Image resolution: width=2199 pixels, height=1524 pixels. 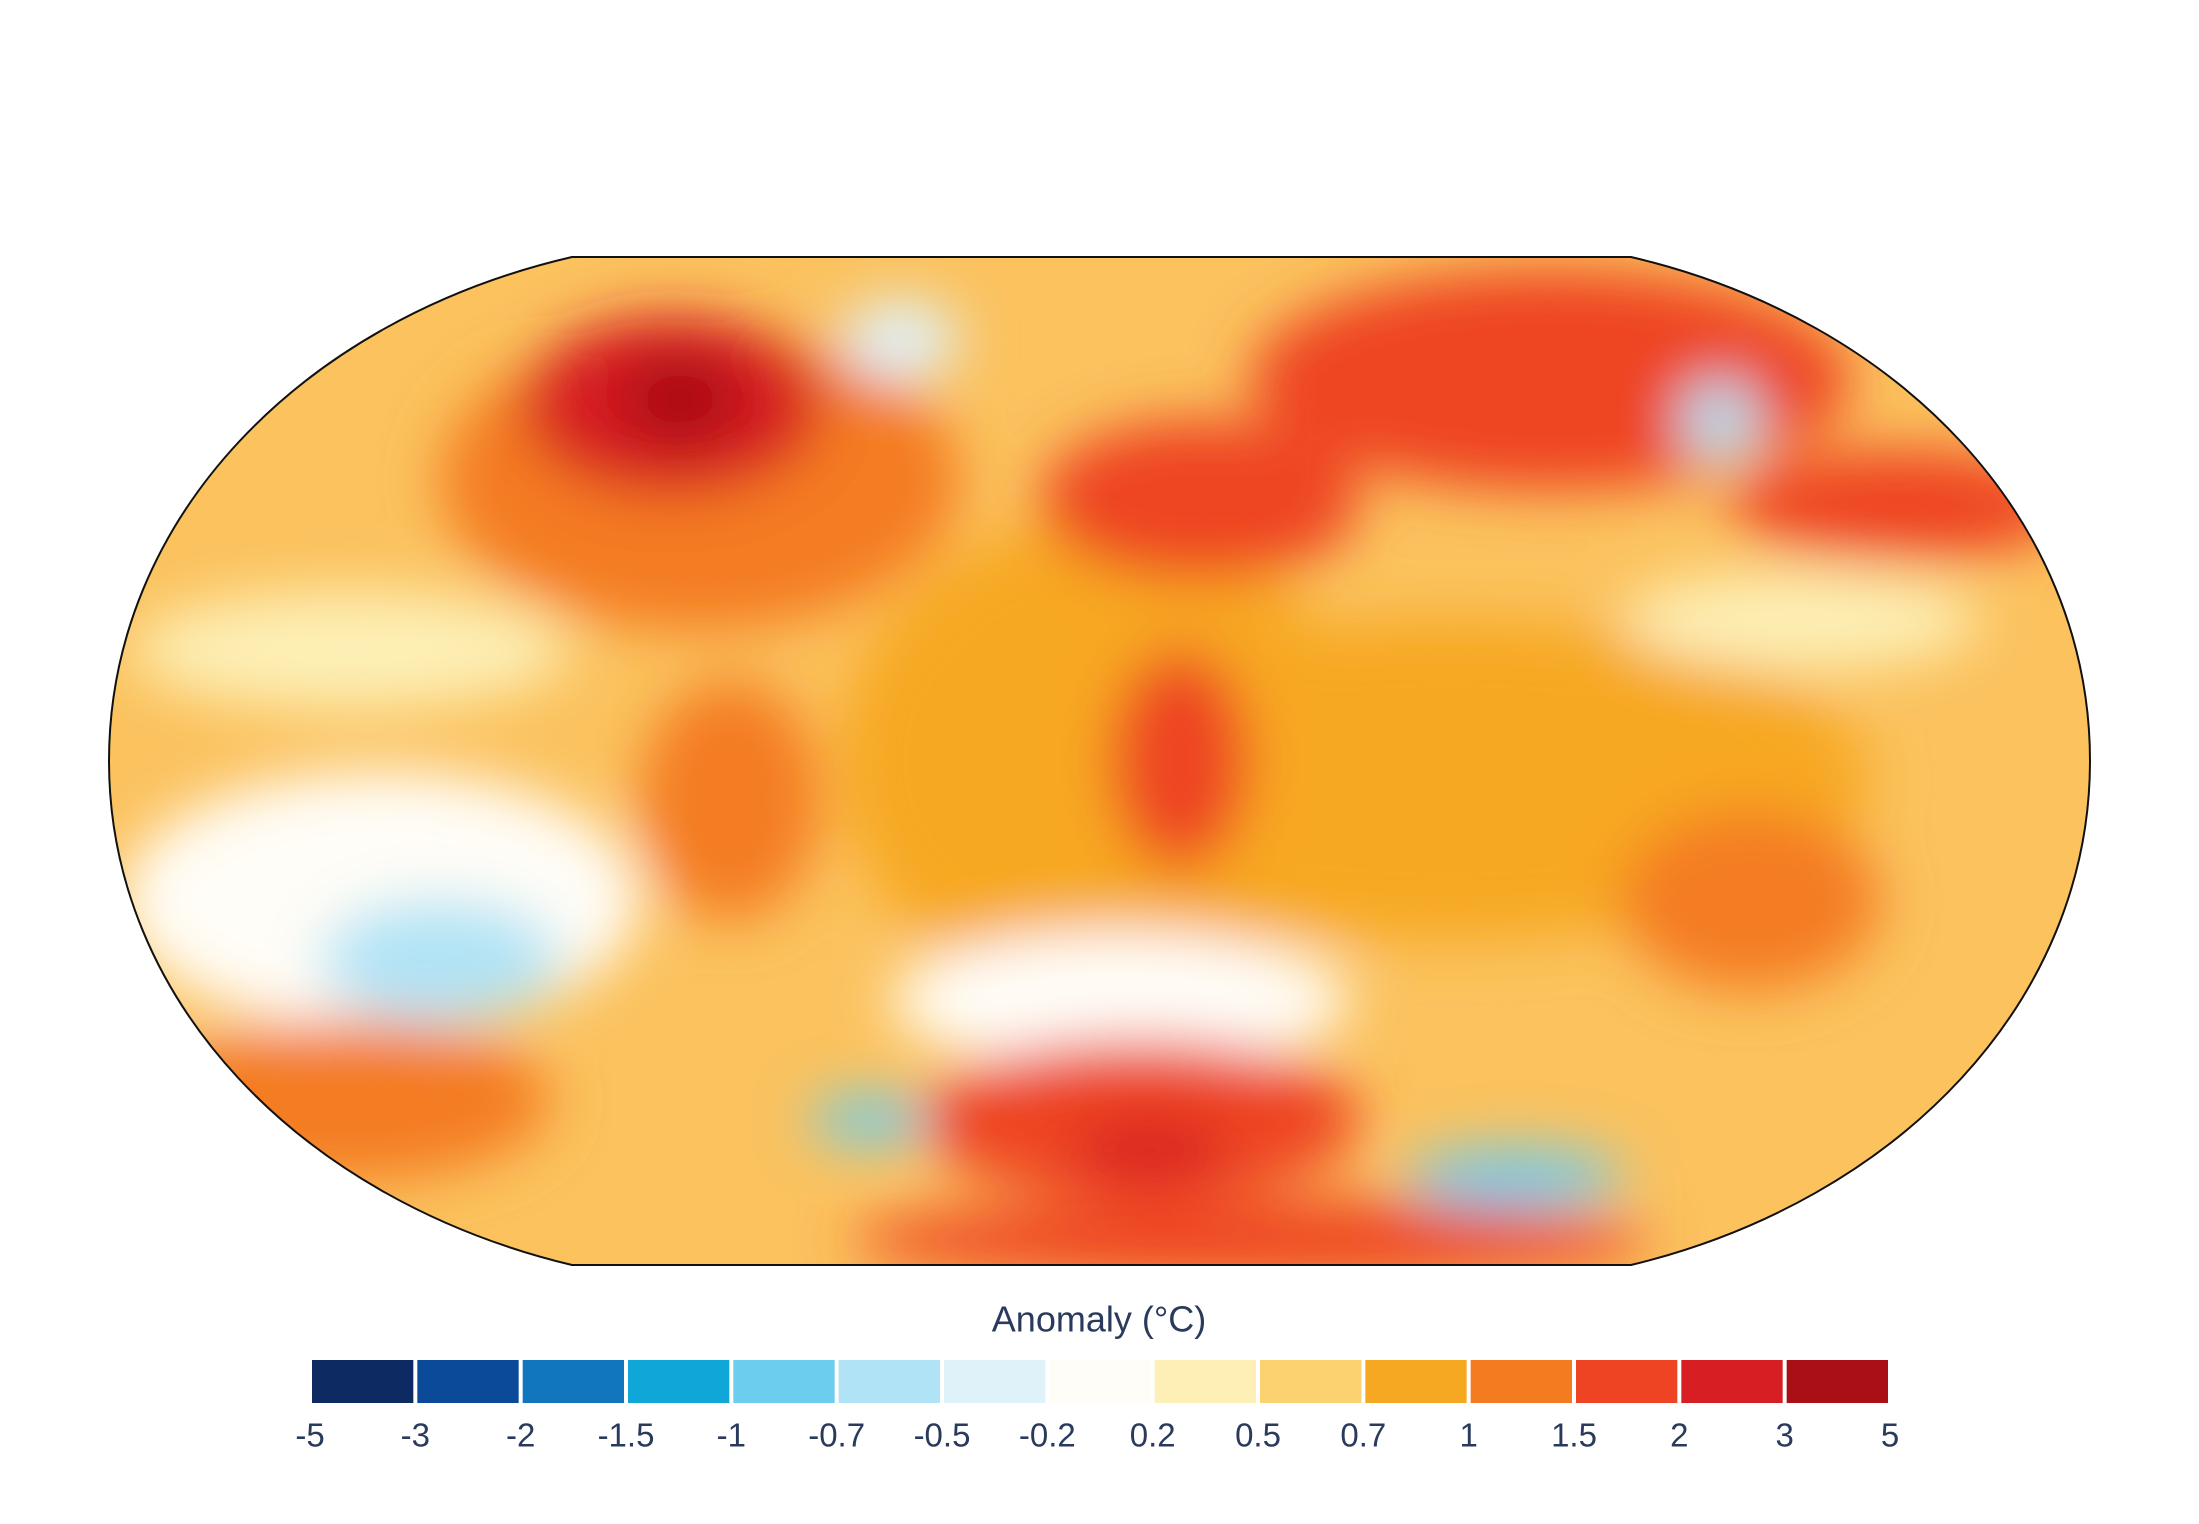 I want to click on tick-label: -5, so click(x=309, y=1435).